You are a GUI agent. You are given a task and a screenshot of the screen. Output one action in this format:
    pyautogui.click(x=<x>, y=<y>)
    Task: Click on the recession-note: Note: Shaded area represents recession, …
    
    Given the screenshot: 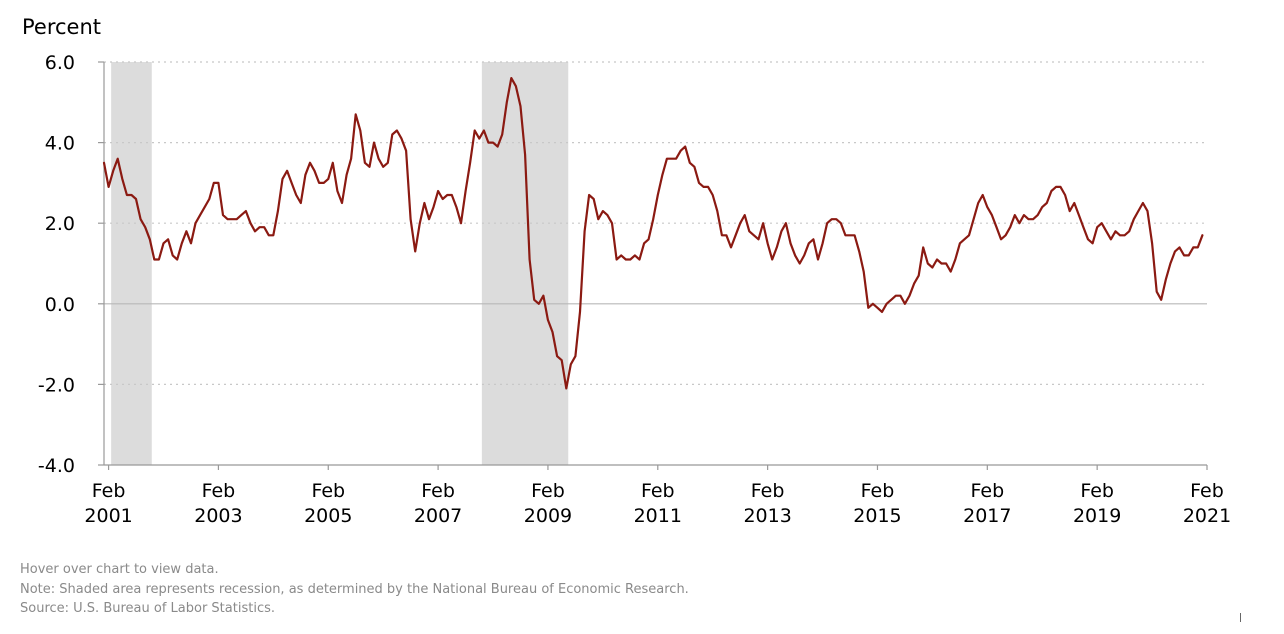 What is the action you would take?
    pyautogui.click(x=354, y=589)
    